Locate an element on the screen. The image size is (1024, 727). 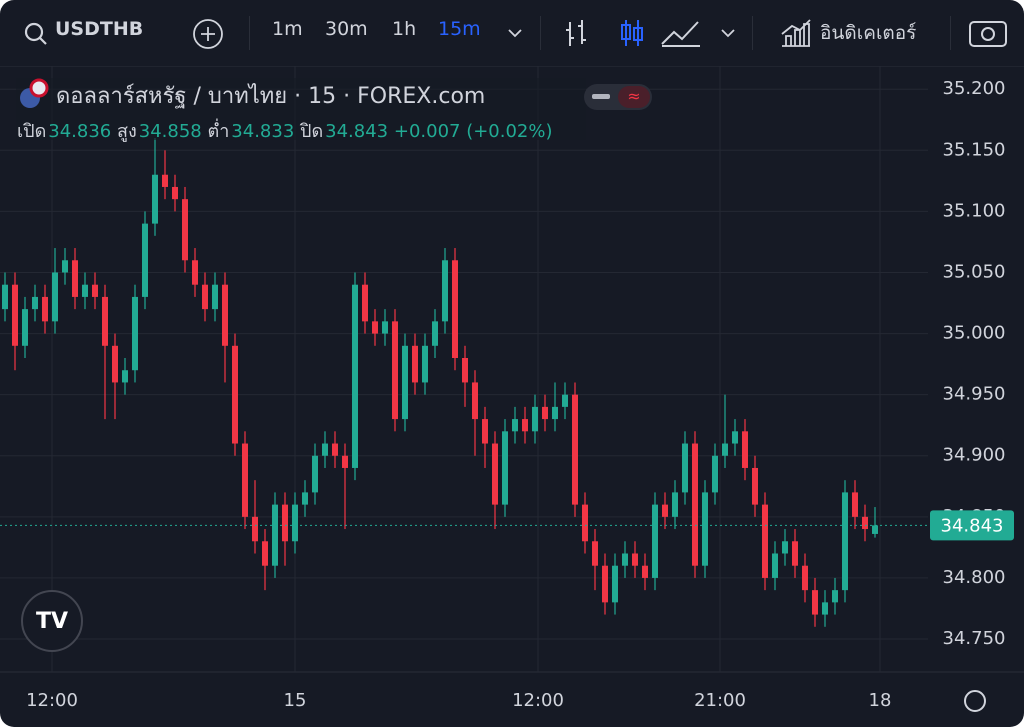
snapshot-button is located at coordinates (988, 34).